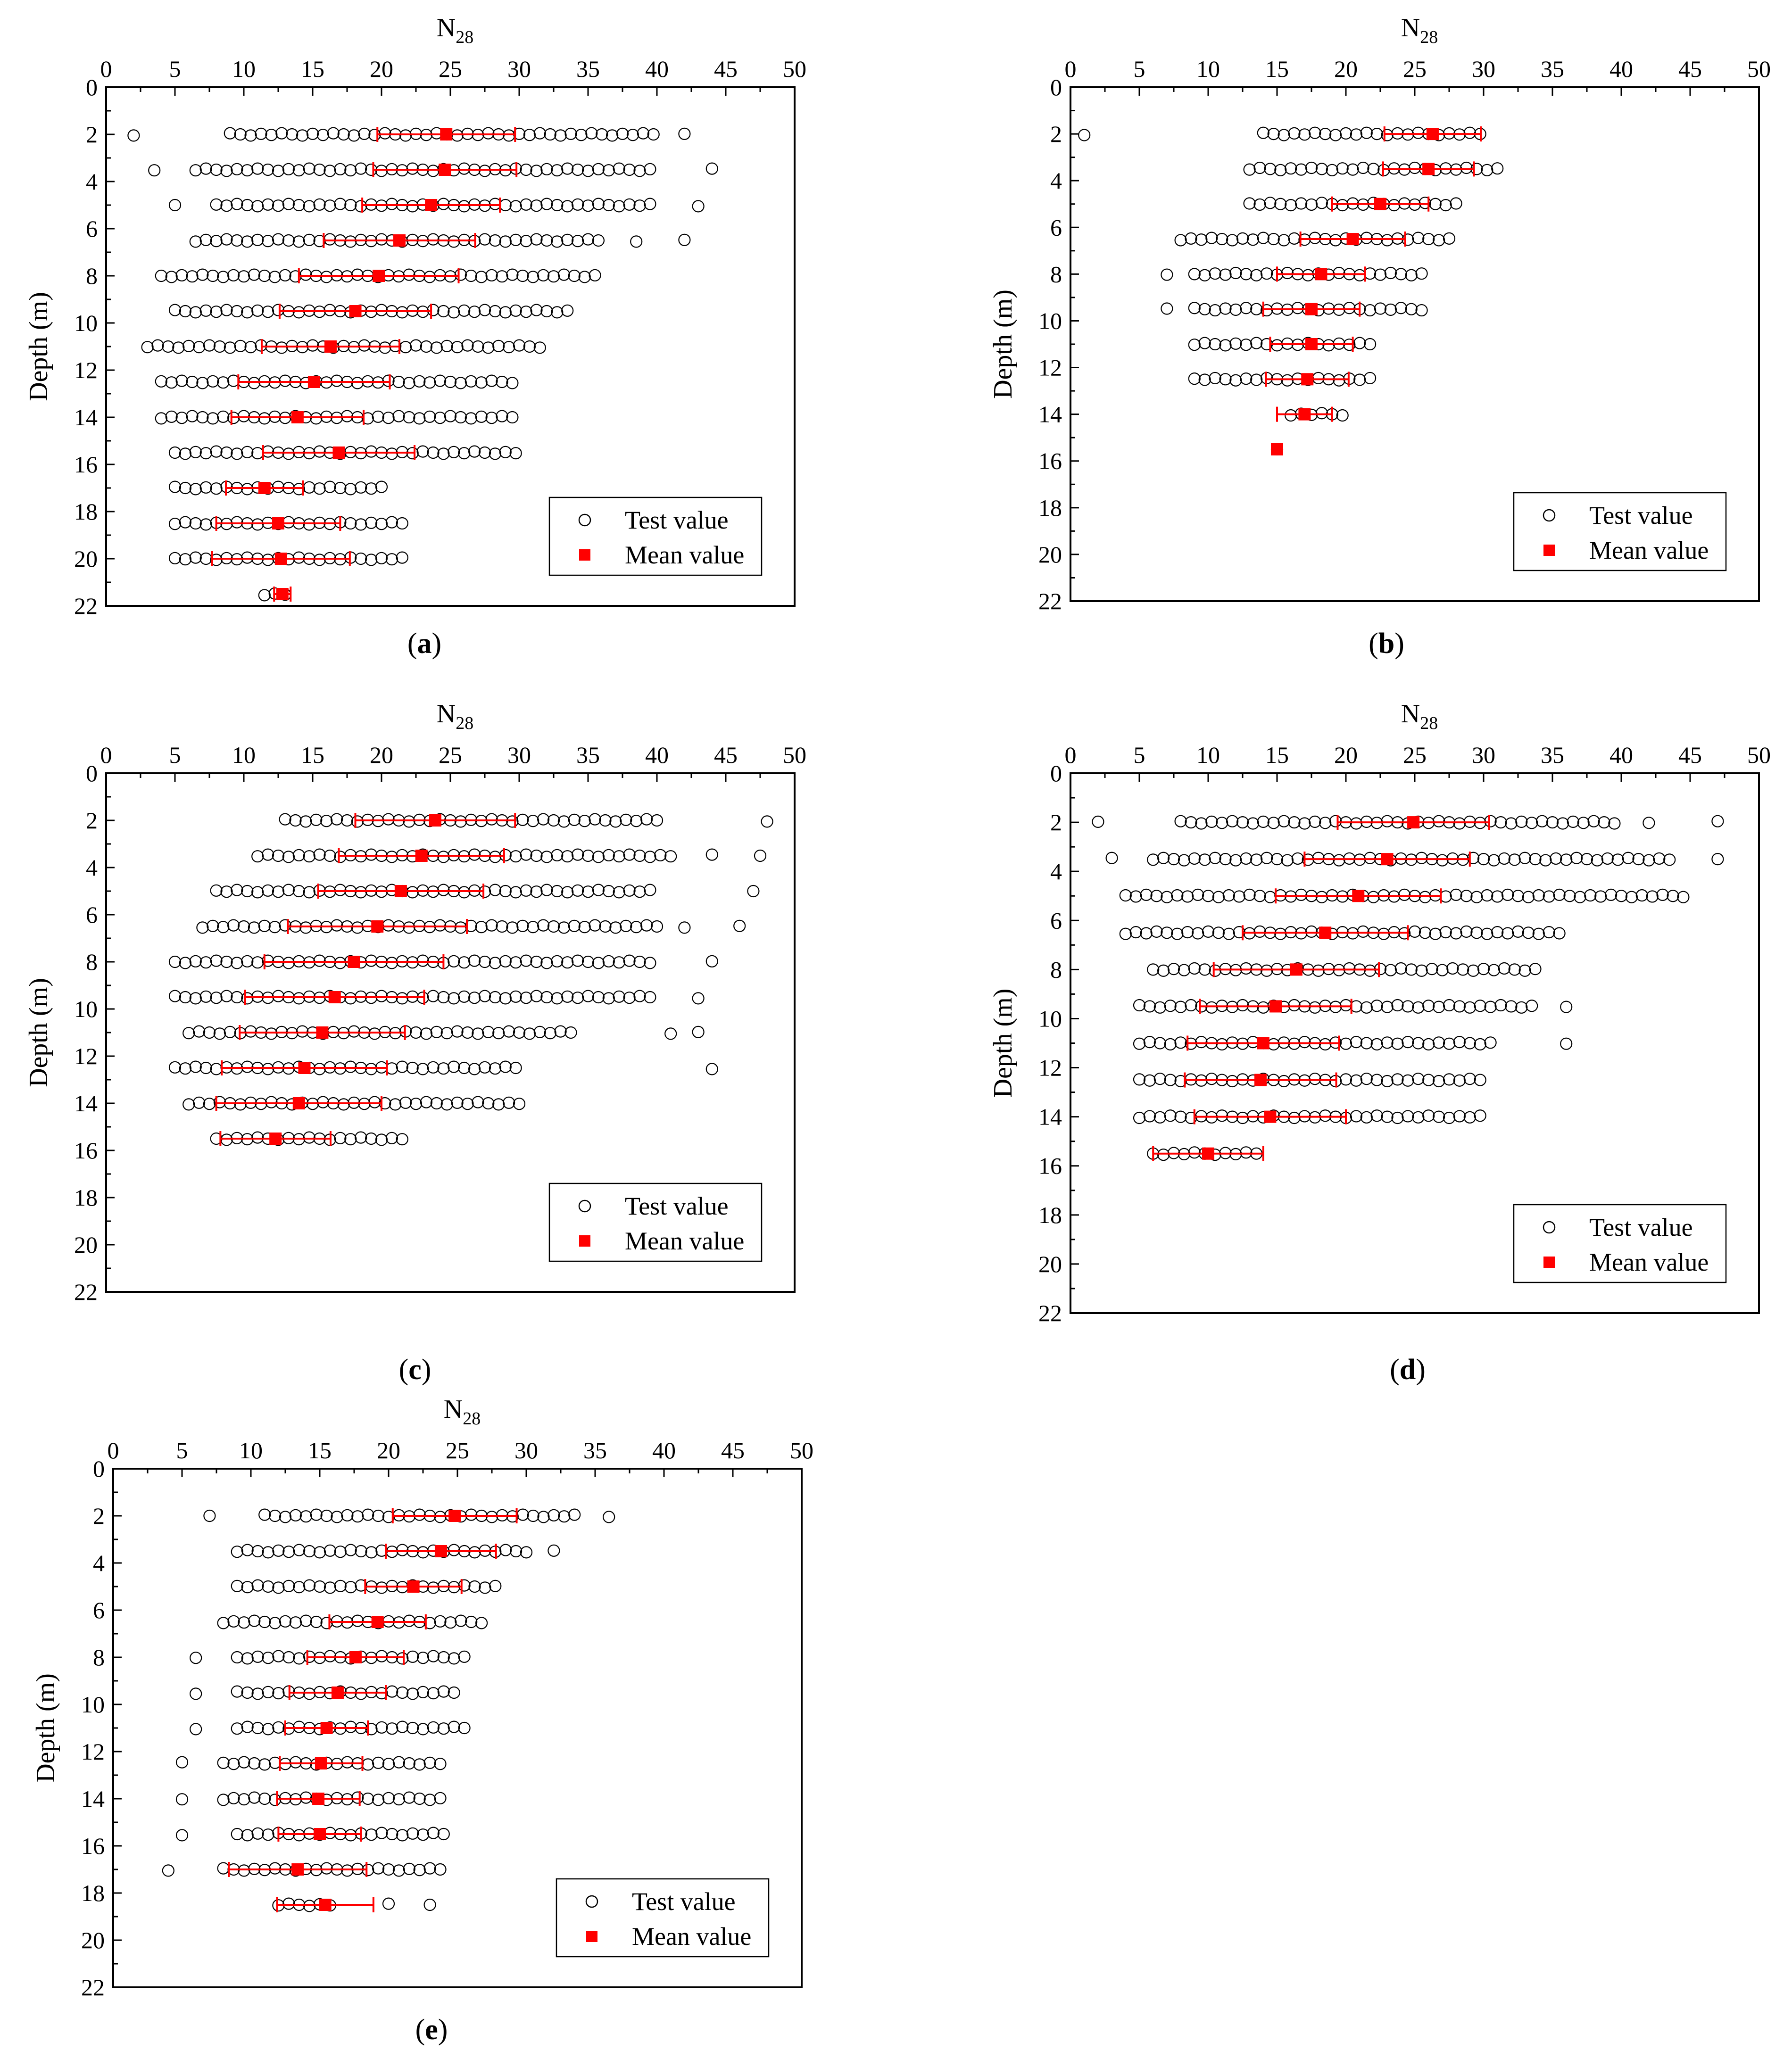 The width and height of the screenshot is (1792, 2067). What do you see at coordinates (1050, 1313) in the screenshot?
I see `y-tick-label: 22` at bounding box center [1050, 1313].